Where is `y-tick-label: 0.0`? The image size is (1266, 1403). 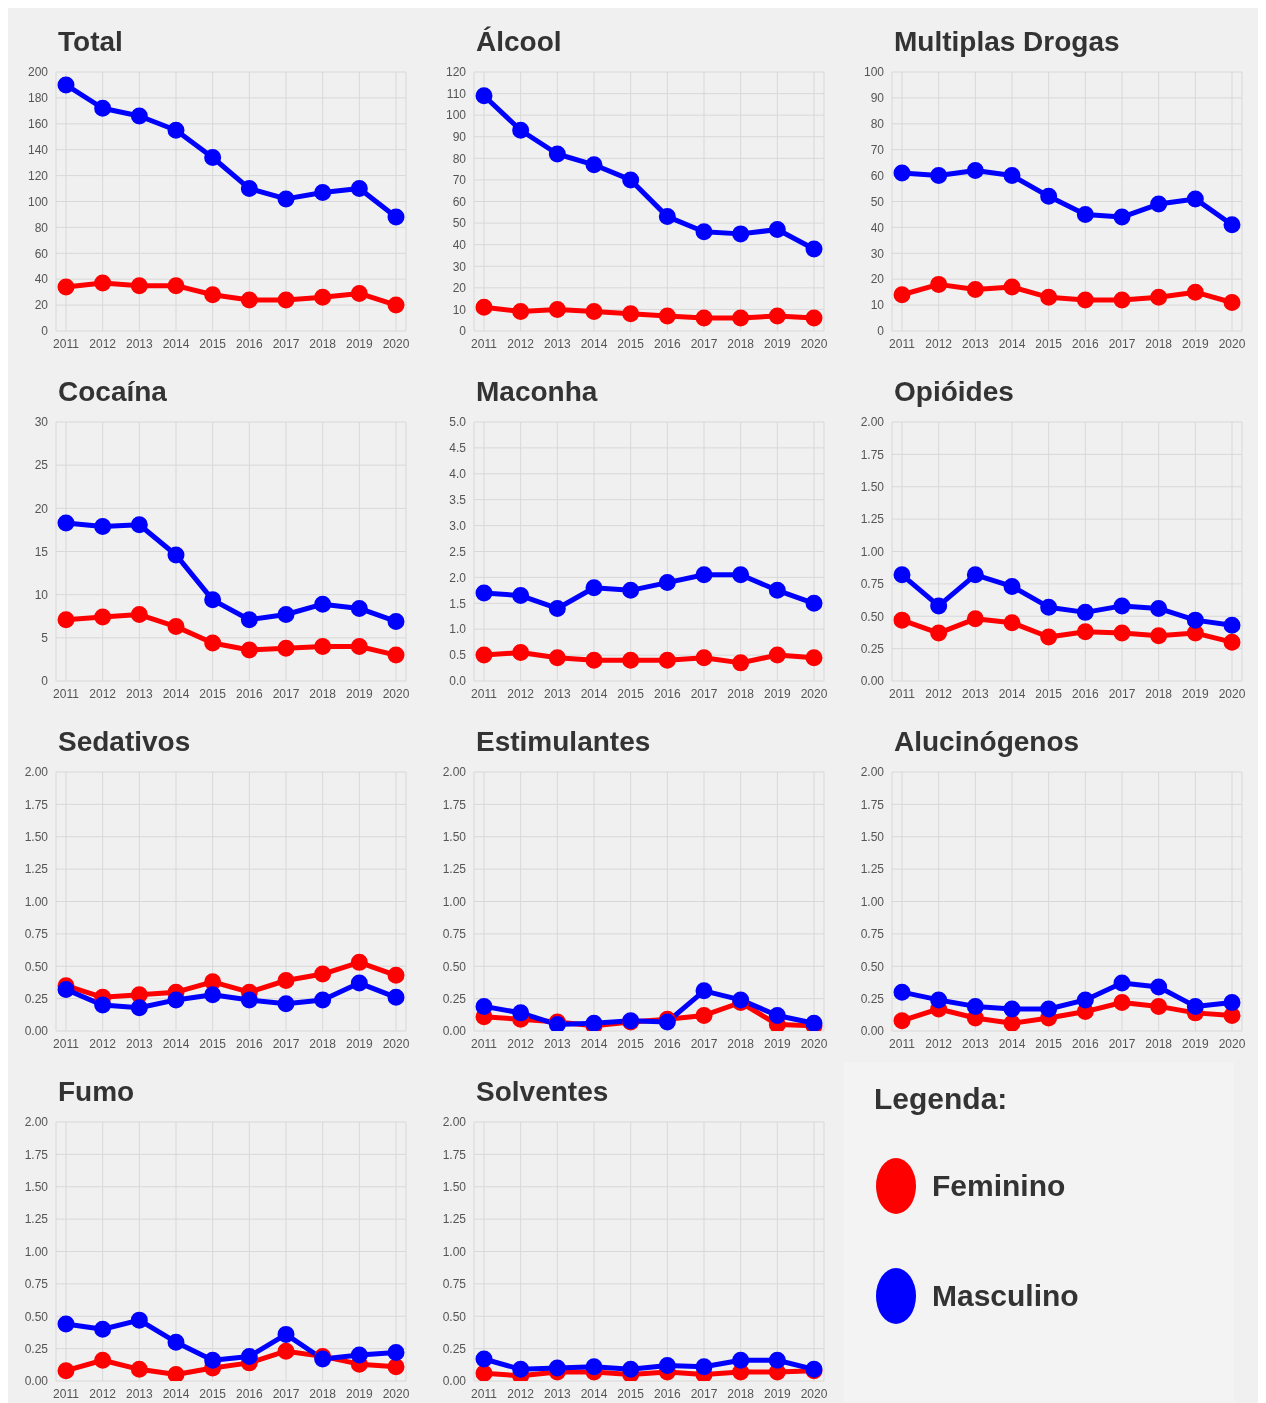 y-tick-label: 0.0 is located at coordinates (458, 681).